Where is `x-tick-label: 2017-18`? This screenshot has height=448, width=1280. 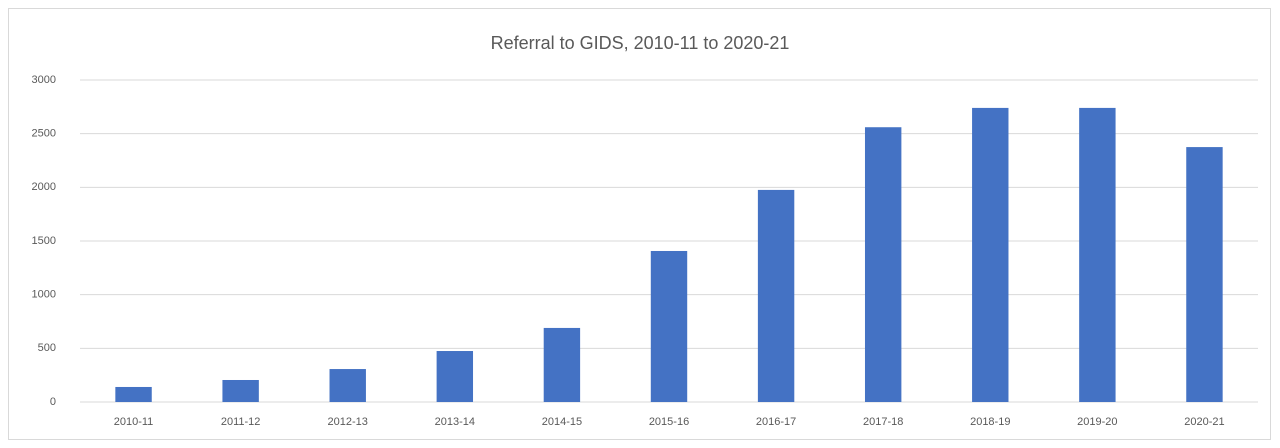 x-tick-label: 2017-18 is located at coordinates (883, 422).